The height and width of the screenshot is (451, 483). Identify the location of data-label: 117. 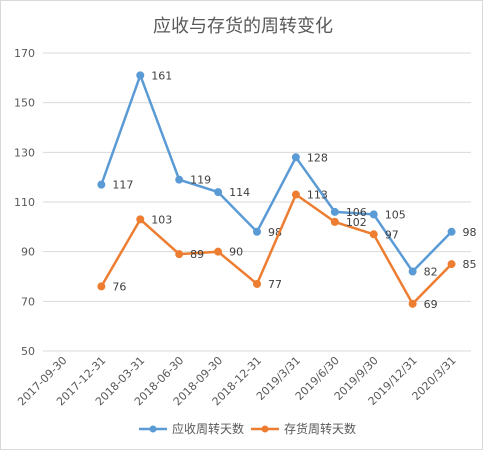
(122, 185).